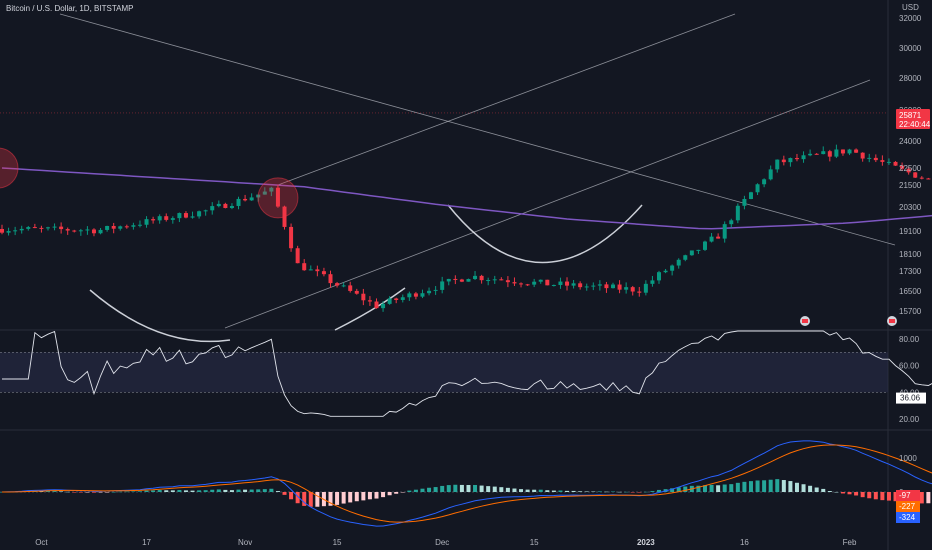  Describe the element at coordinates (910, 398) in the screenshot. I see `rsi-badge-value: 36.06` at that location.